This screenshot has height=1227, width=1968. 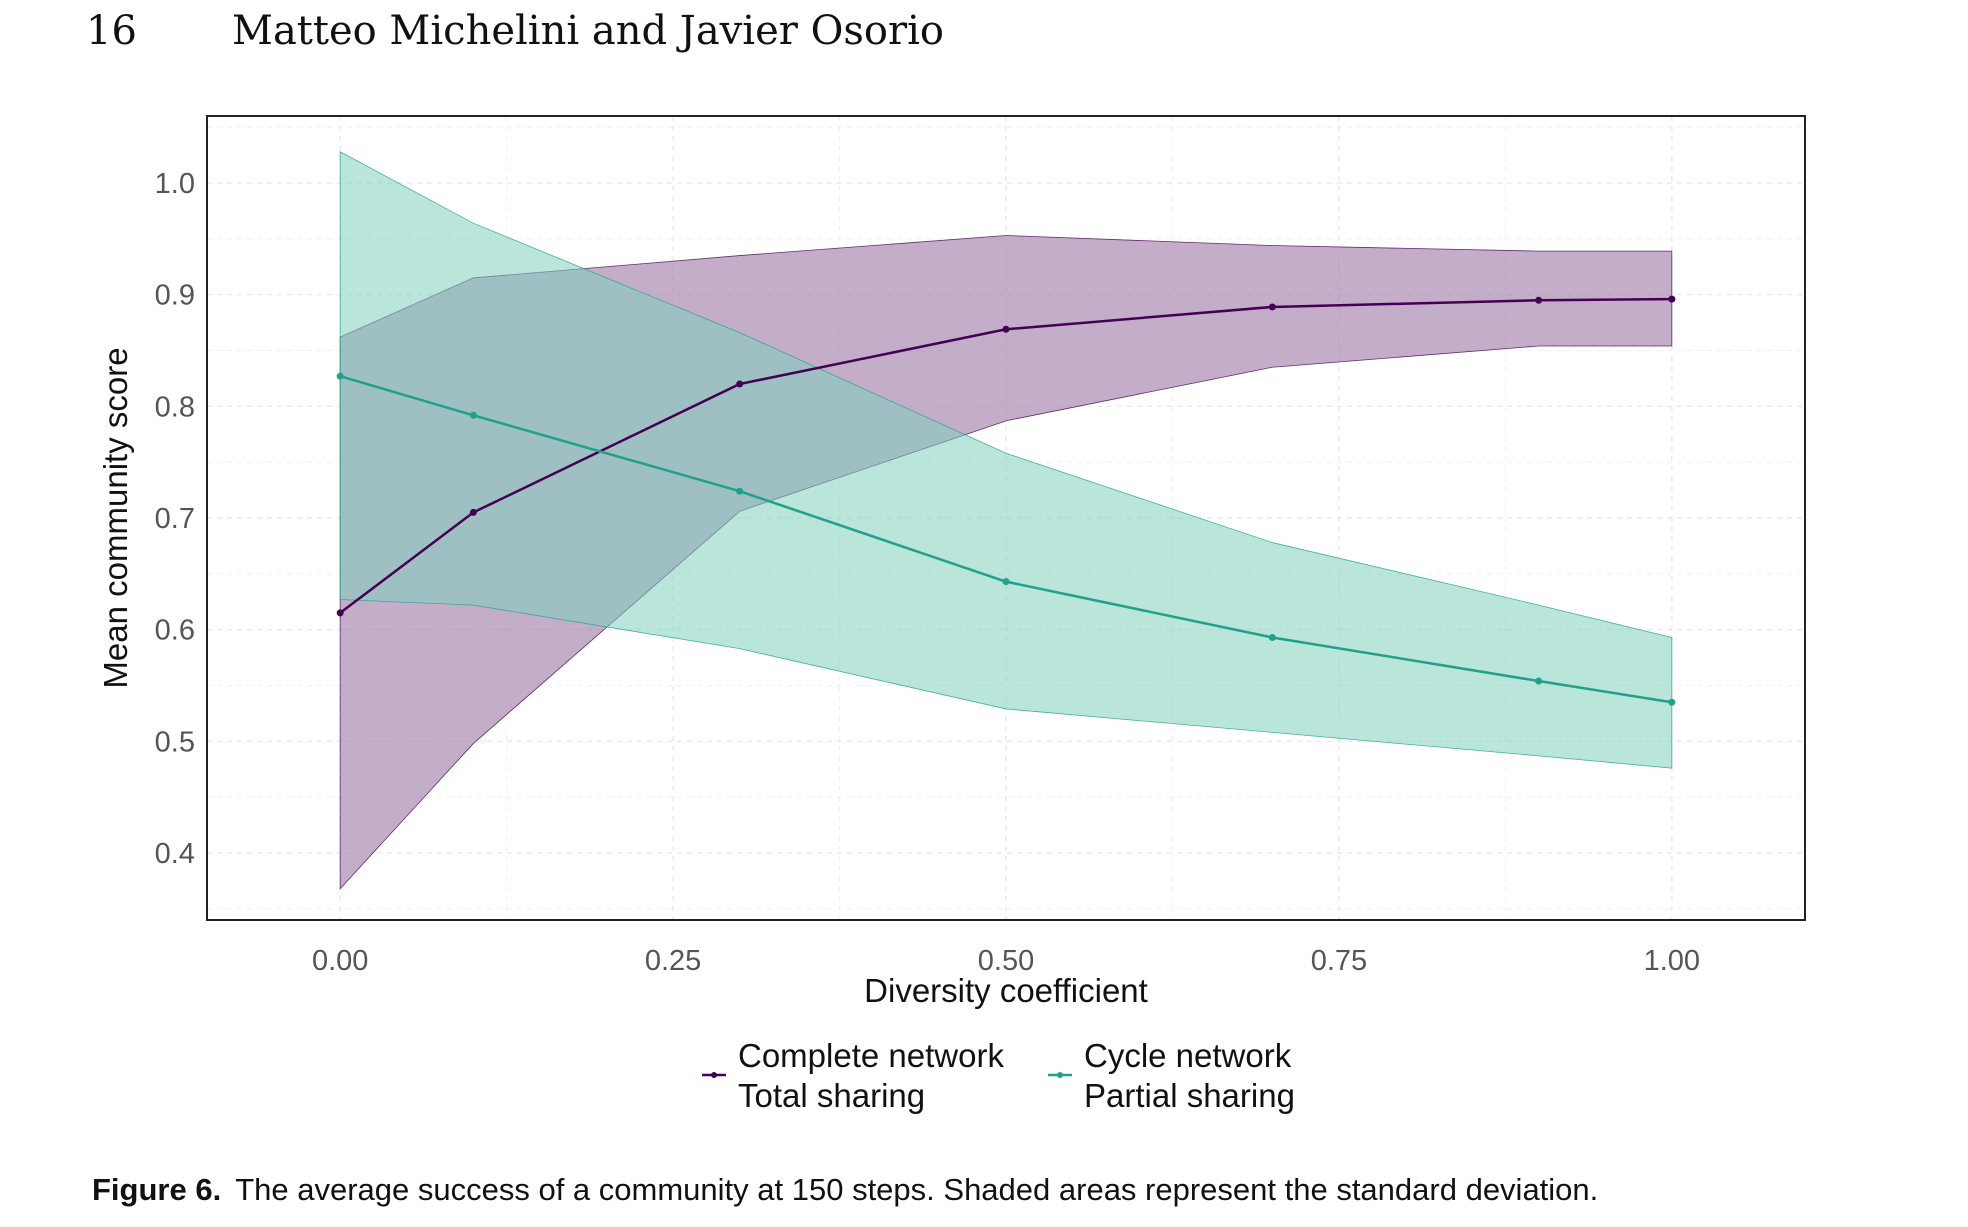 I want to click on y-tick-label-6: 1.0, so click(x=175, y=184).